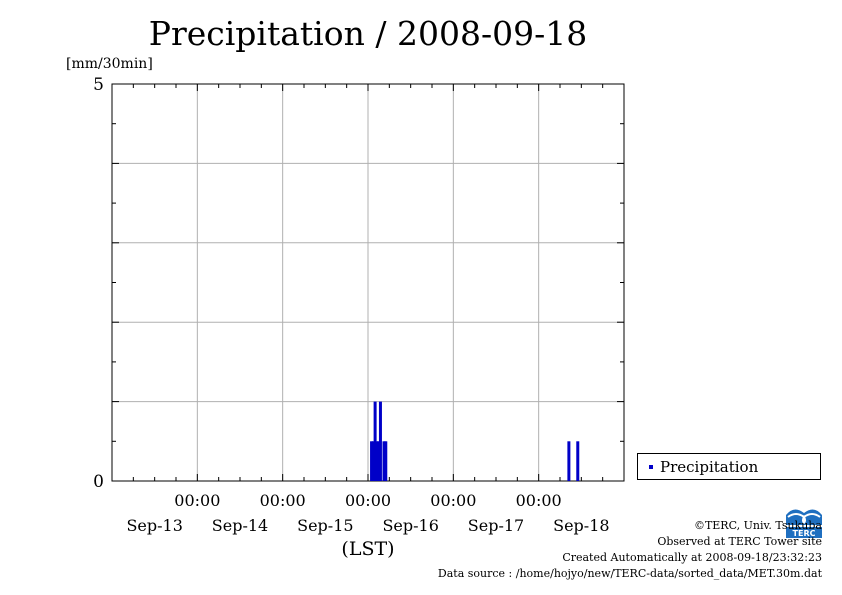 This screenshot has height=595, width=842. I want to click on x-date-label: Sep-15, so click(325, 525).